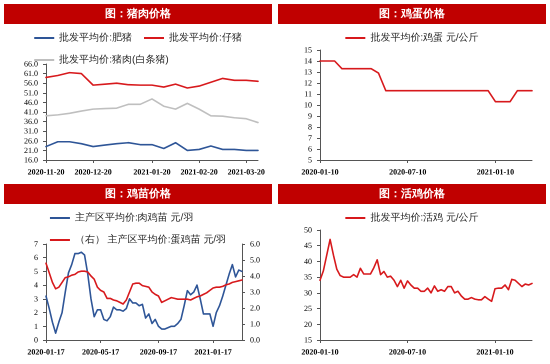 Image resolution: width=550 pixels, height=364 pixels. What do you see at coordinates (412, 14) in the screenshot?
I see `chart-title: 图：鸡蛋价格` at bounding box center [412, 14].